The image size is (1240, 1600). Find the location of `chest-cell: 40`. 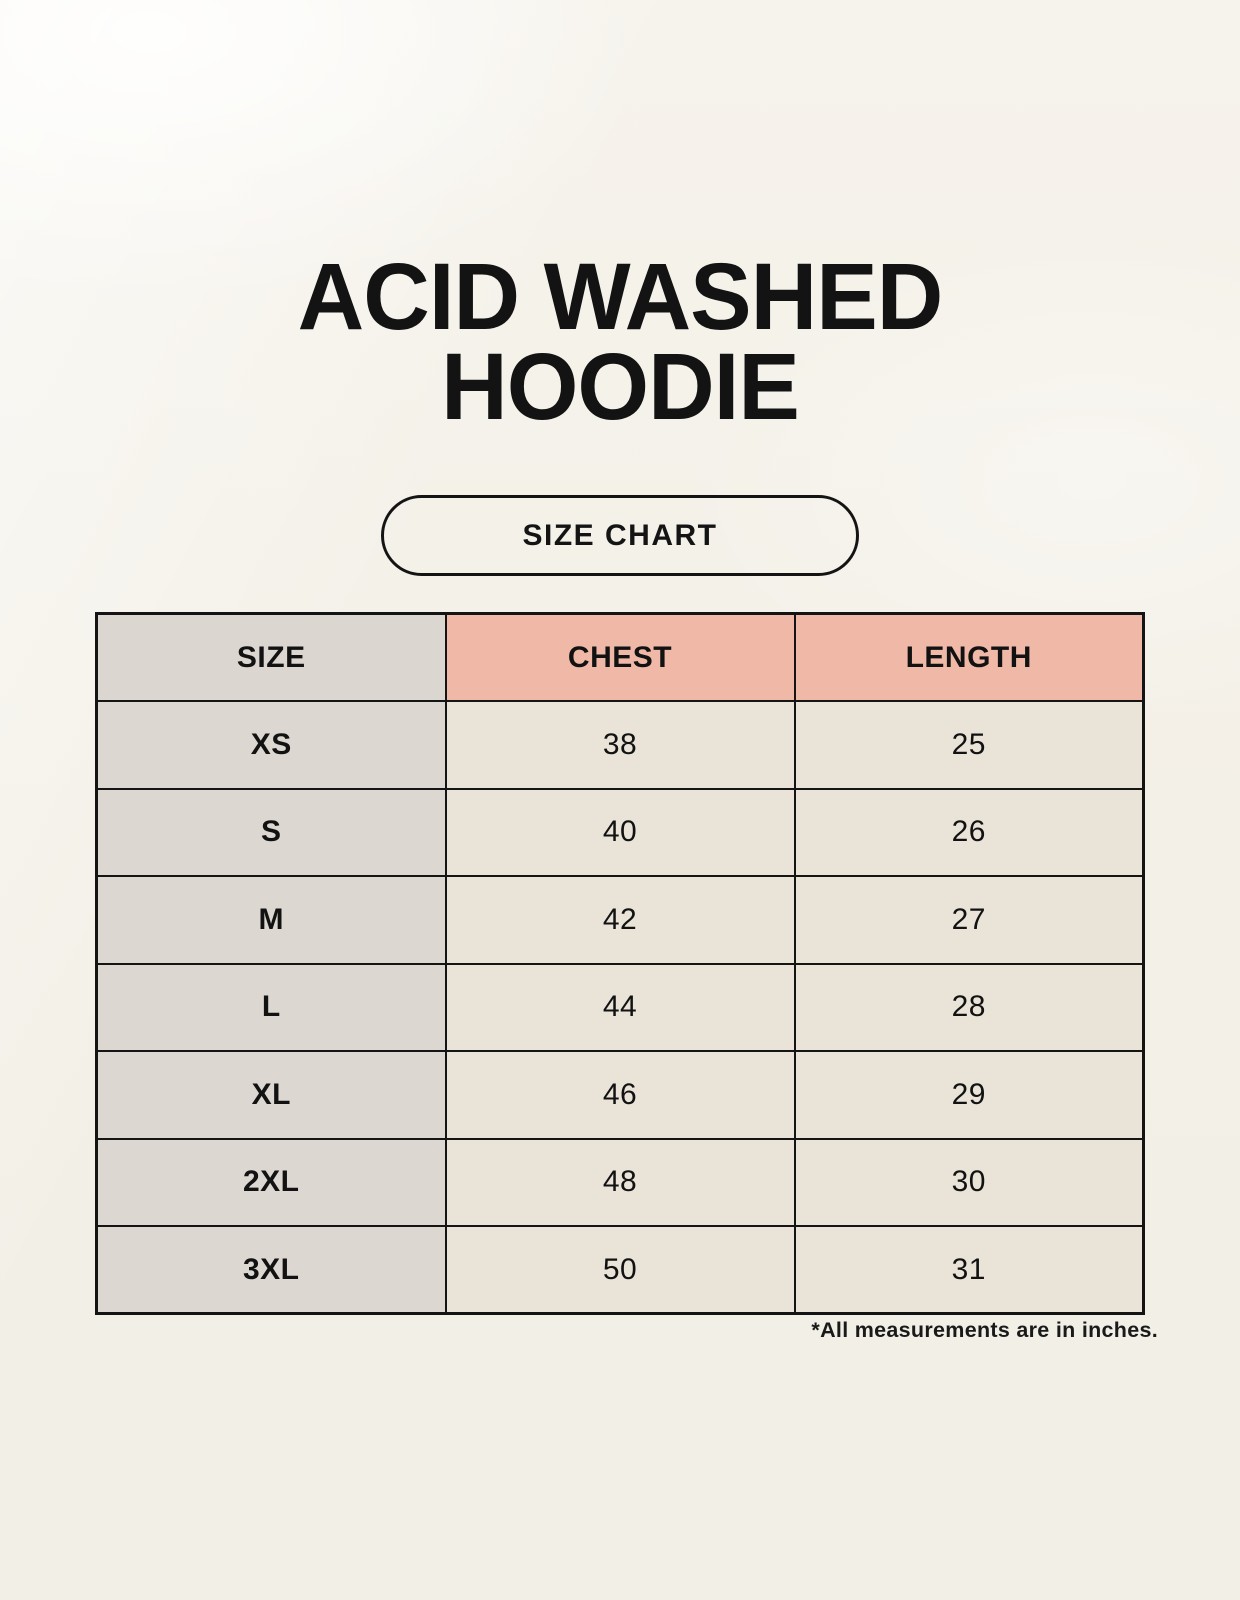

chest-cell: 40 is located at coordinates (620, 832).